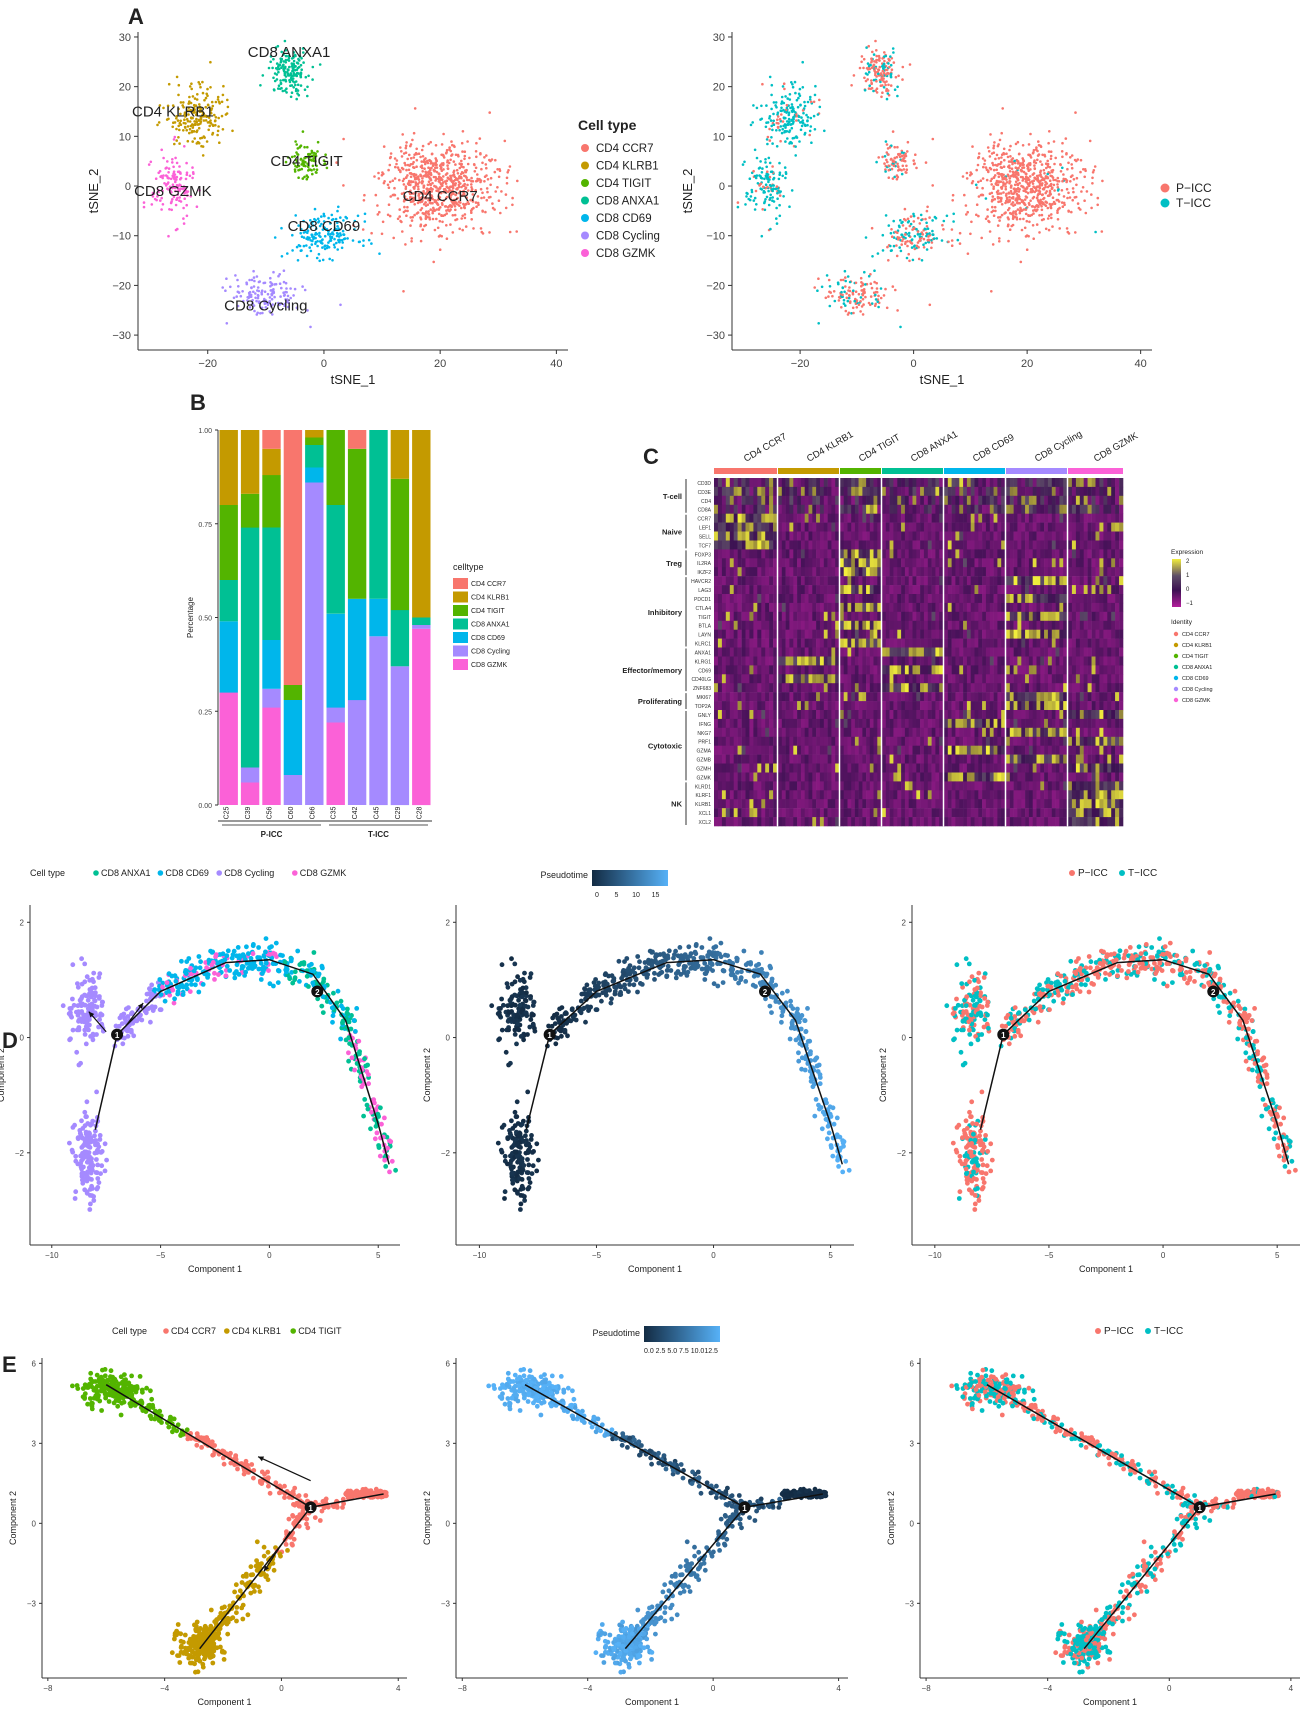 The image size is (1314, 1718). Describe the element at coordinates (378, 834) in the screenshot. I see `group-label: T-ICC` at that location.